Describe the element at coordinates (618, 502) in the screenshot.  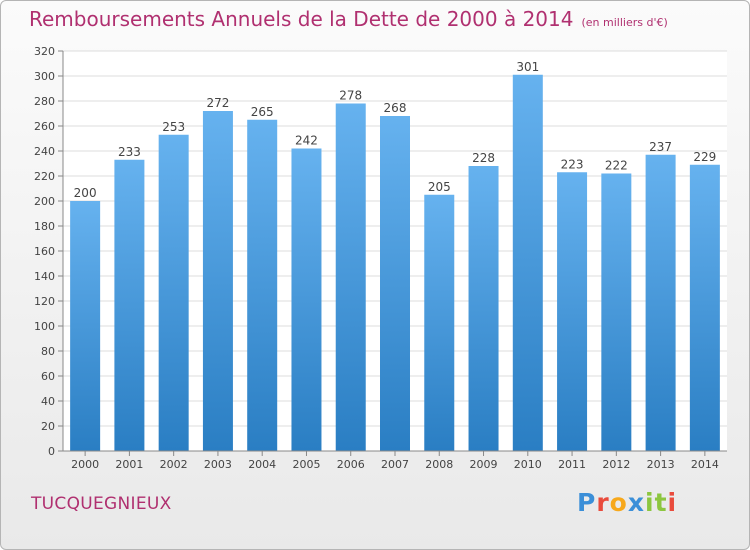
I see `logo-letter: o` at that location.